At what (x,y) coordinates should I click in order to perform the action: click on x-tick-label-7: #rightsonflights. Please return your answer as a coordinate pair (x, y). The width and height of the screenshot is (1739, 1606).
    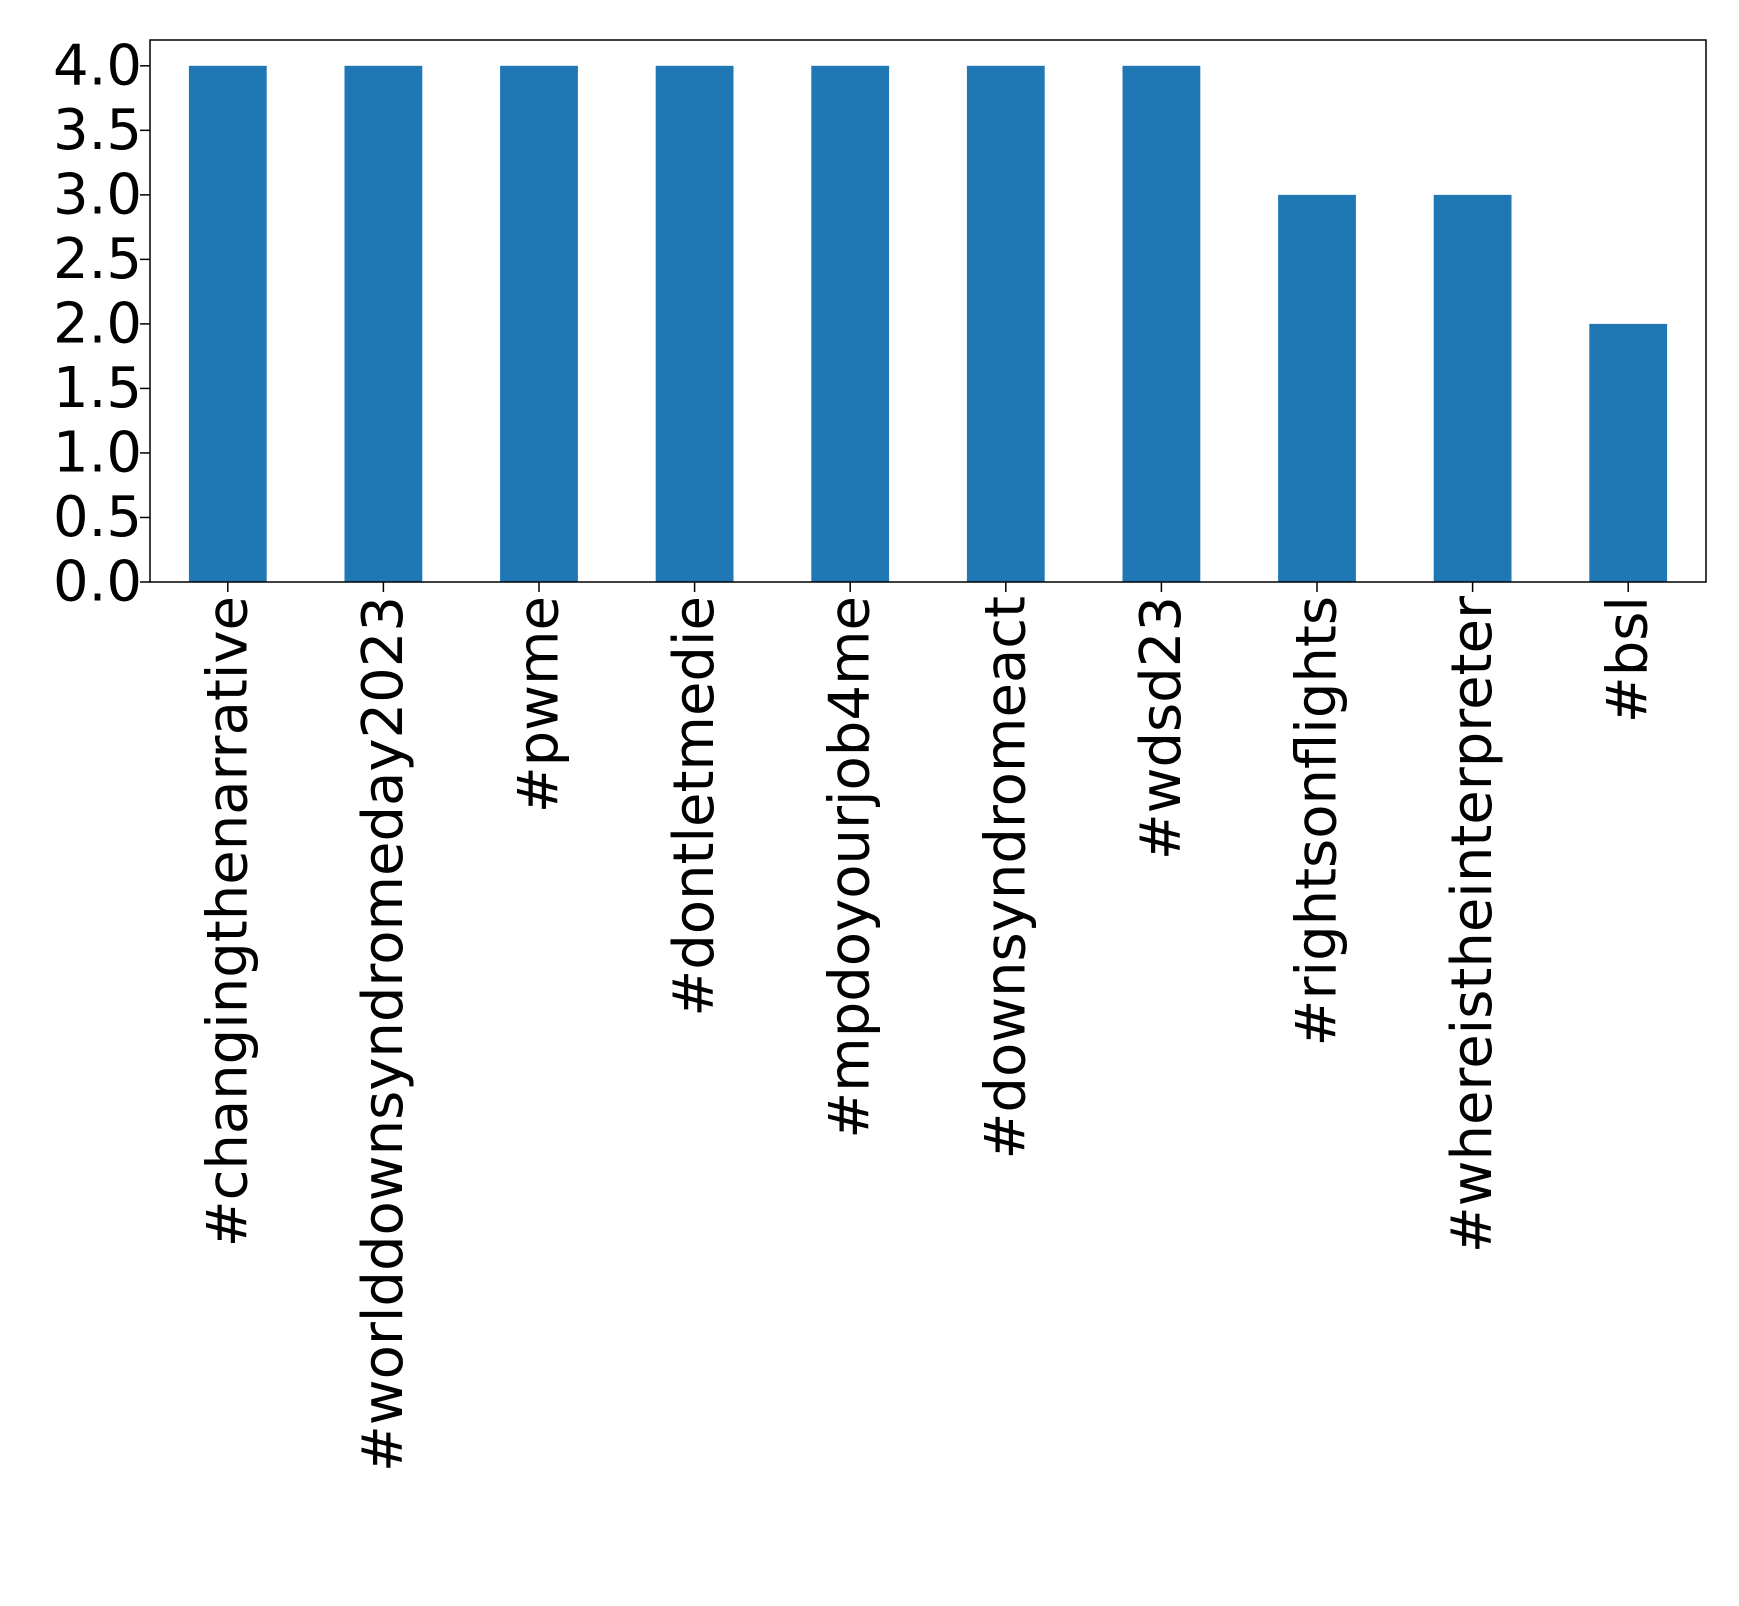
    Looking at the image, I should click on (1317, 821).